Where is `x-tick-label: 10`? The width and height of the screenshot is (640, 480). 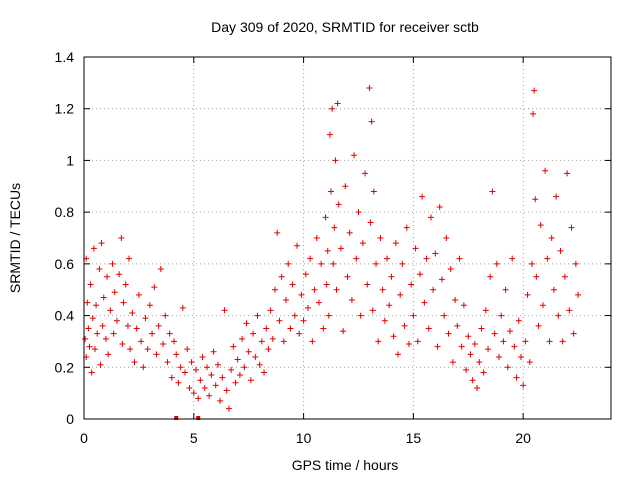
x-tick-label: 10 is located at coordinates (304, 438).